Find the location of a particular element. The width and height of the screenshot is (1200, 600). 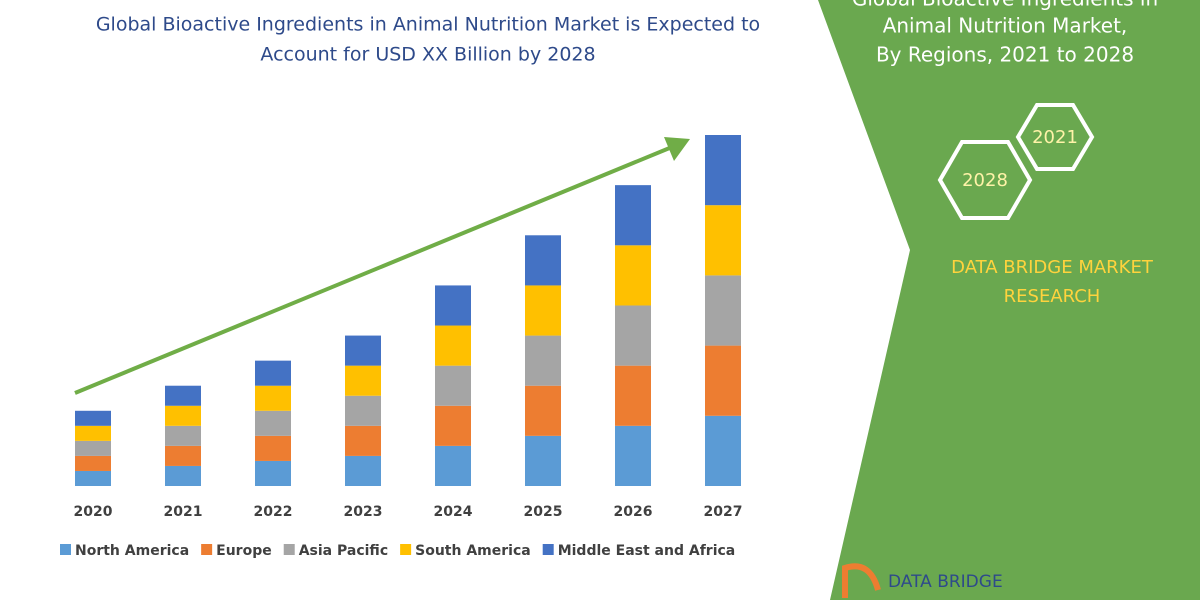

arrow-head is located at coordinates (677, 149).